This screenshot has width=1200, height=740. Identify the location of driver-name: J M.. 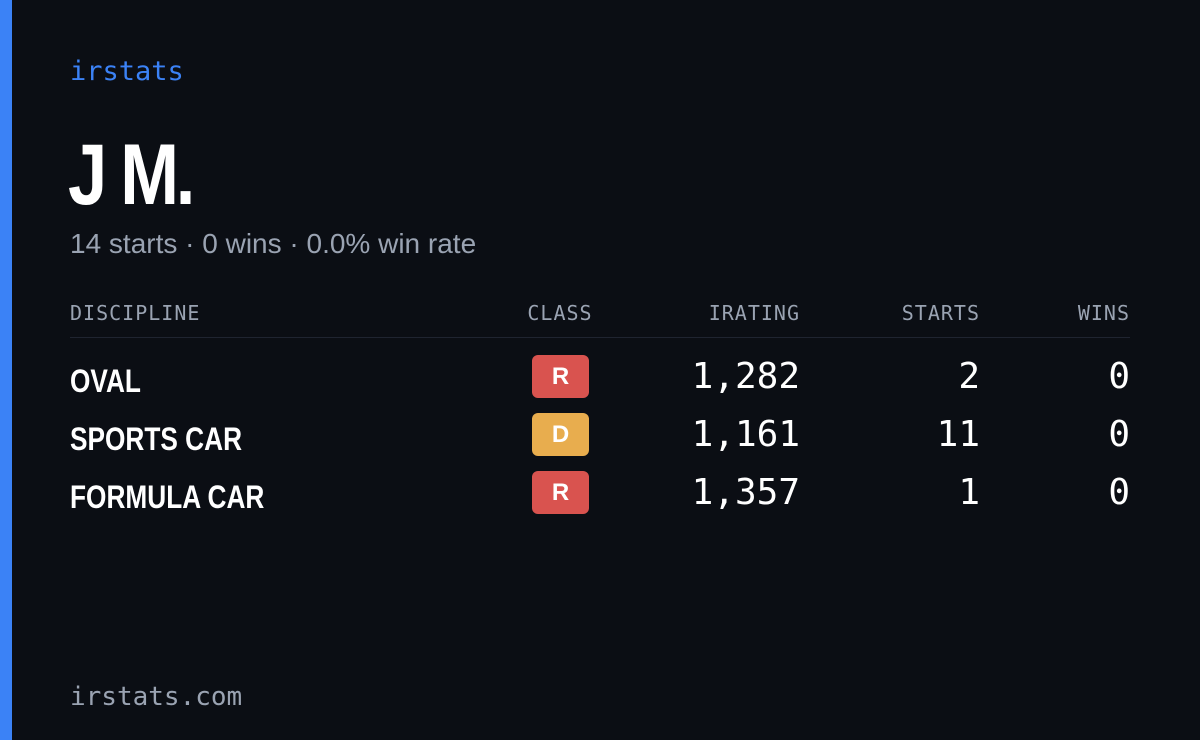
(131, 175).